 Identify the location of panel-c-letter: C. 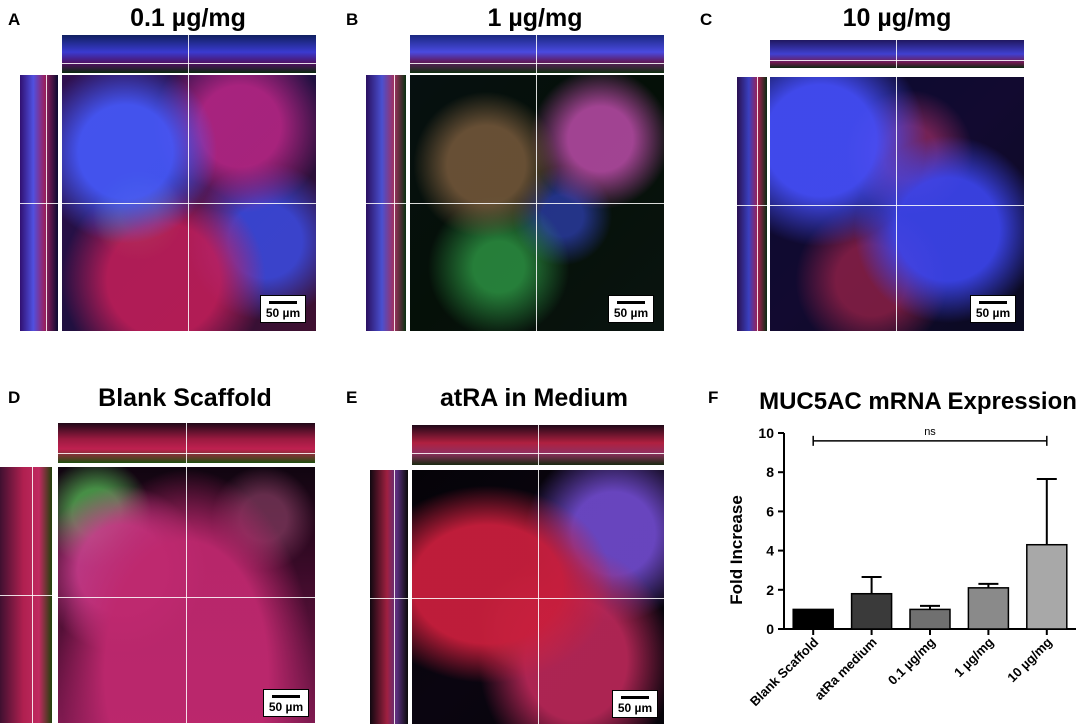
(706, 19).